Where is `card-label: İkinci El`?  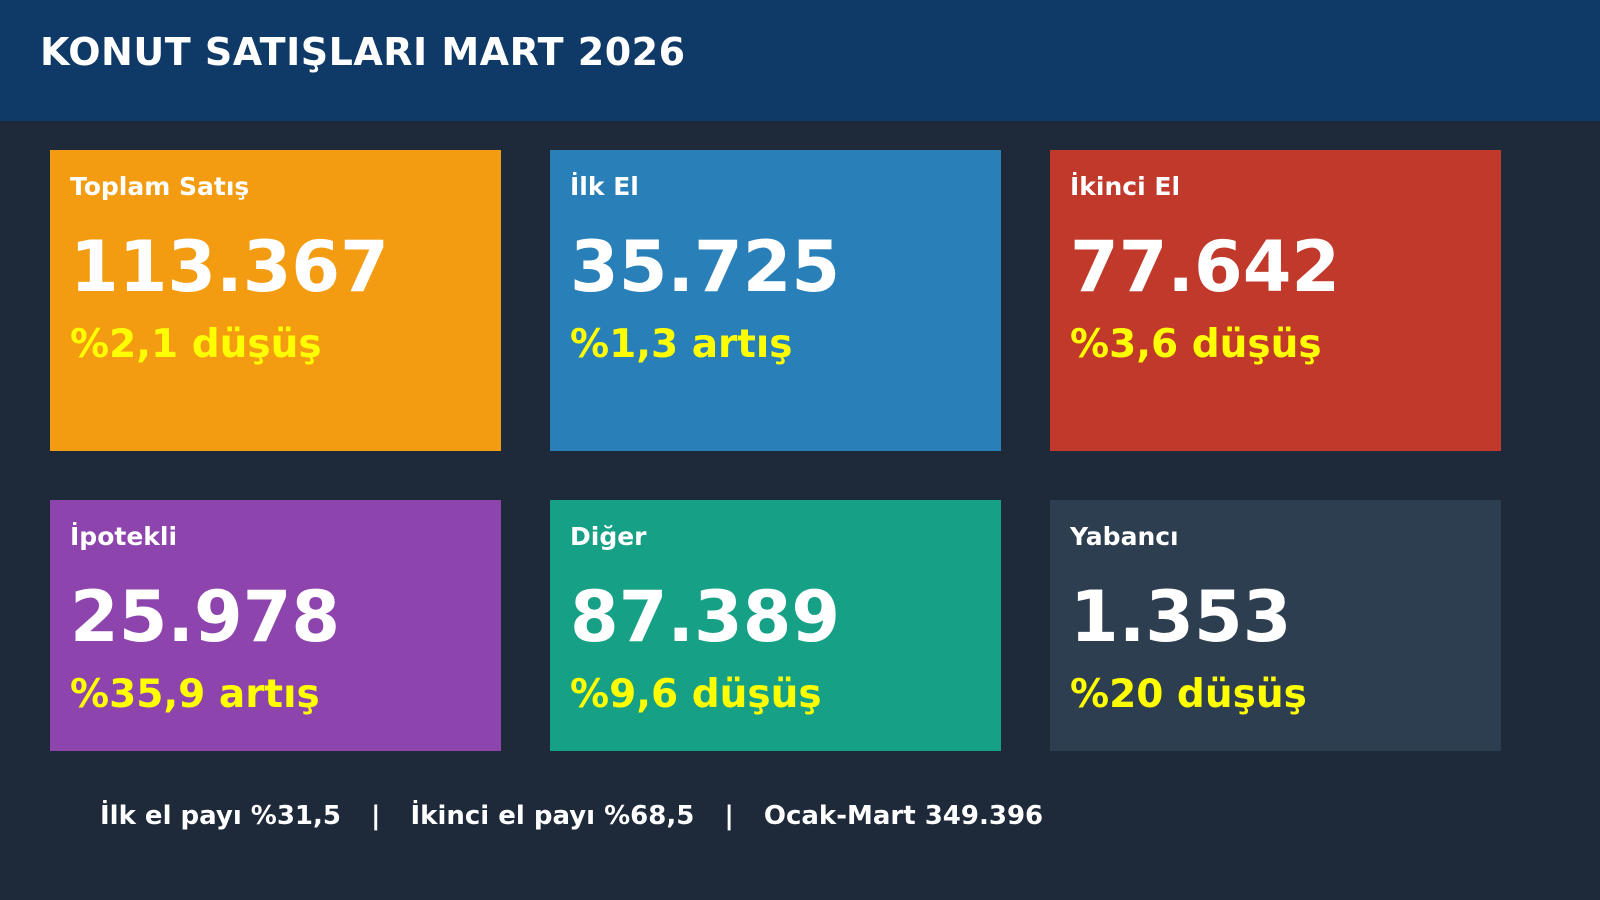
card-label: İkinci El is located at coordinates (1125, 186).